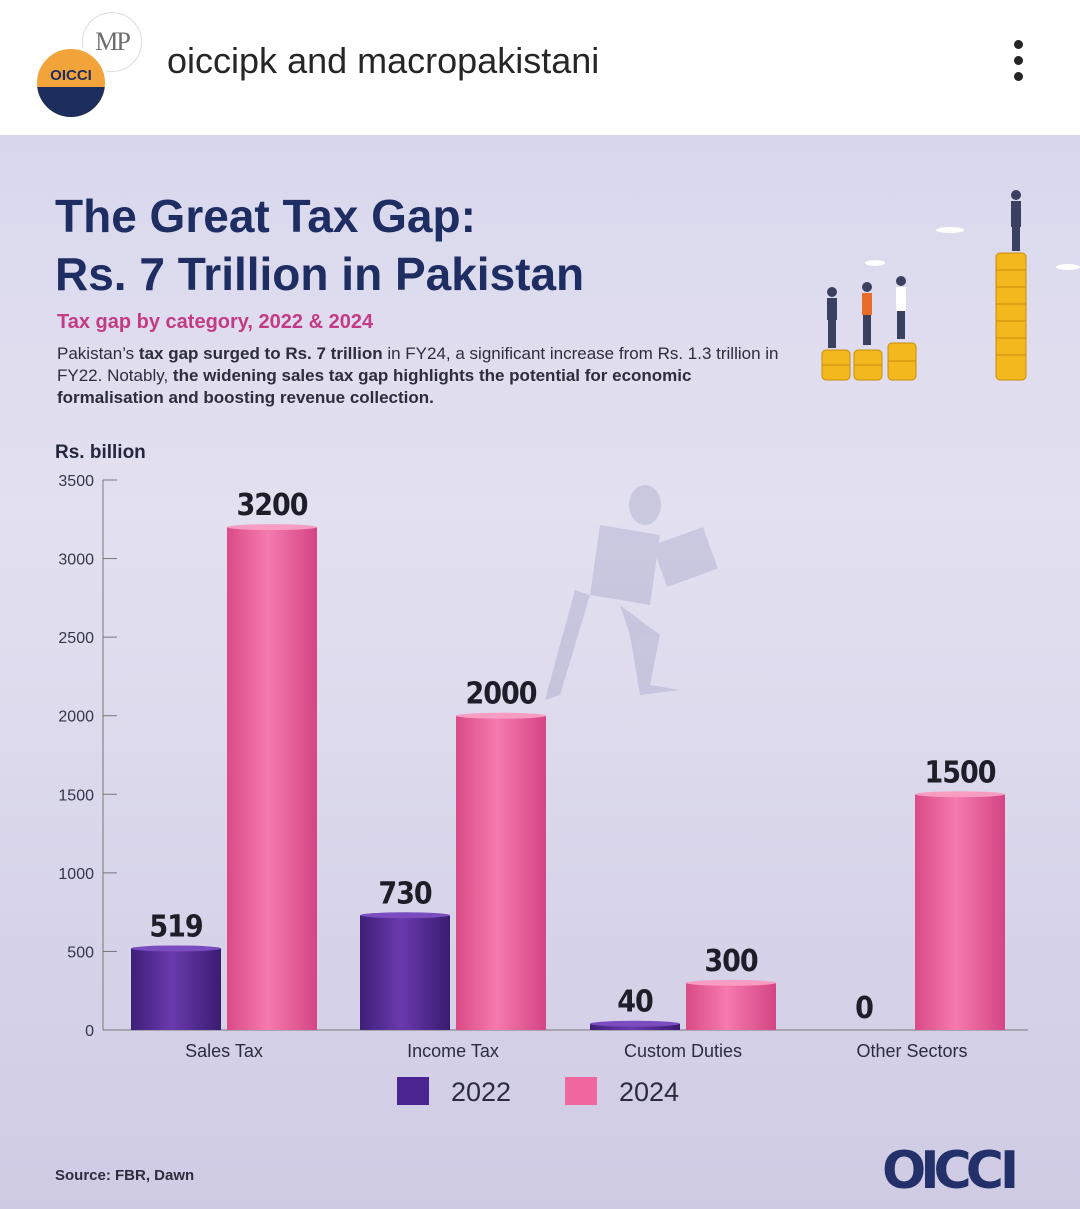 This screenshot has width=1080, height=1209. What do you see at coordinates (683, 1051) in the screenshot?
I see `x-tick-label: Custom Duties` at bounding box center [683, 1051].